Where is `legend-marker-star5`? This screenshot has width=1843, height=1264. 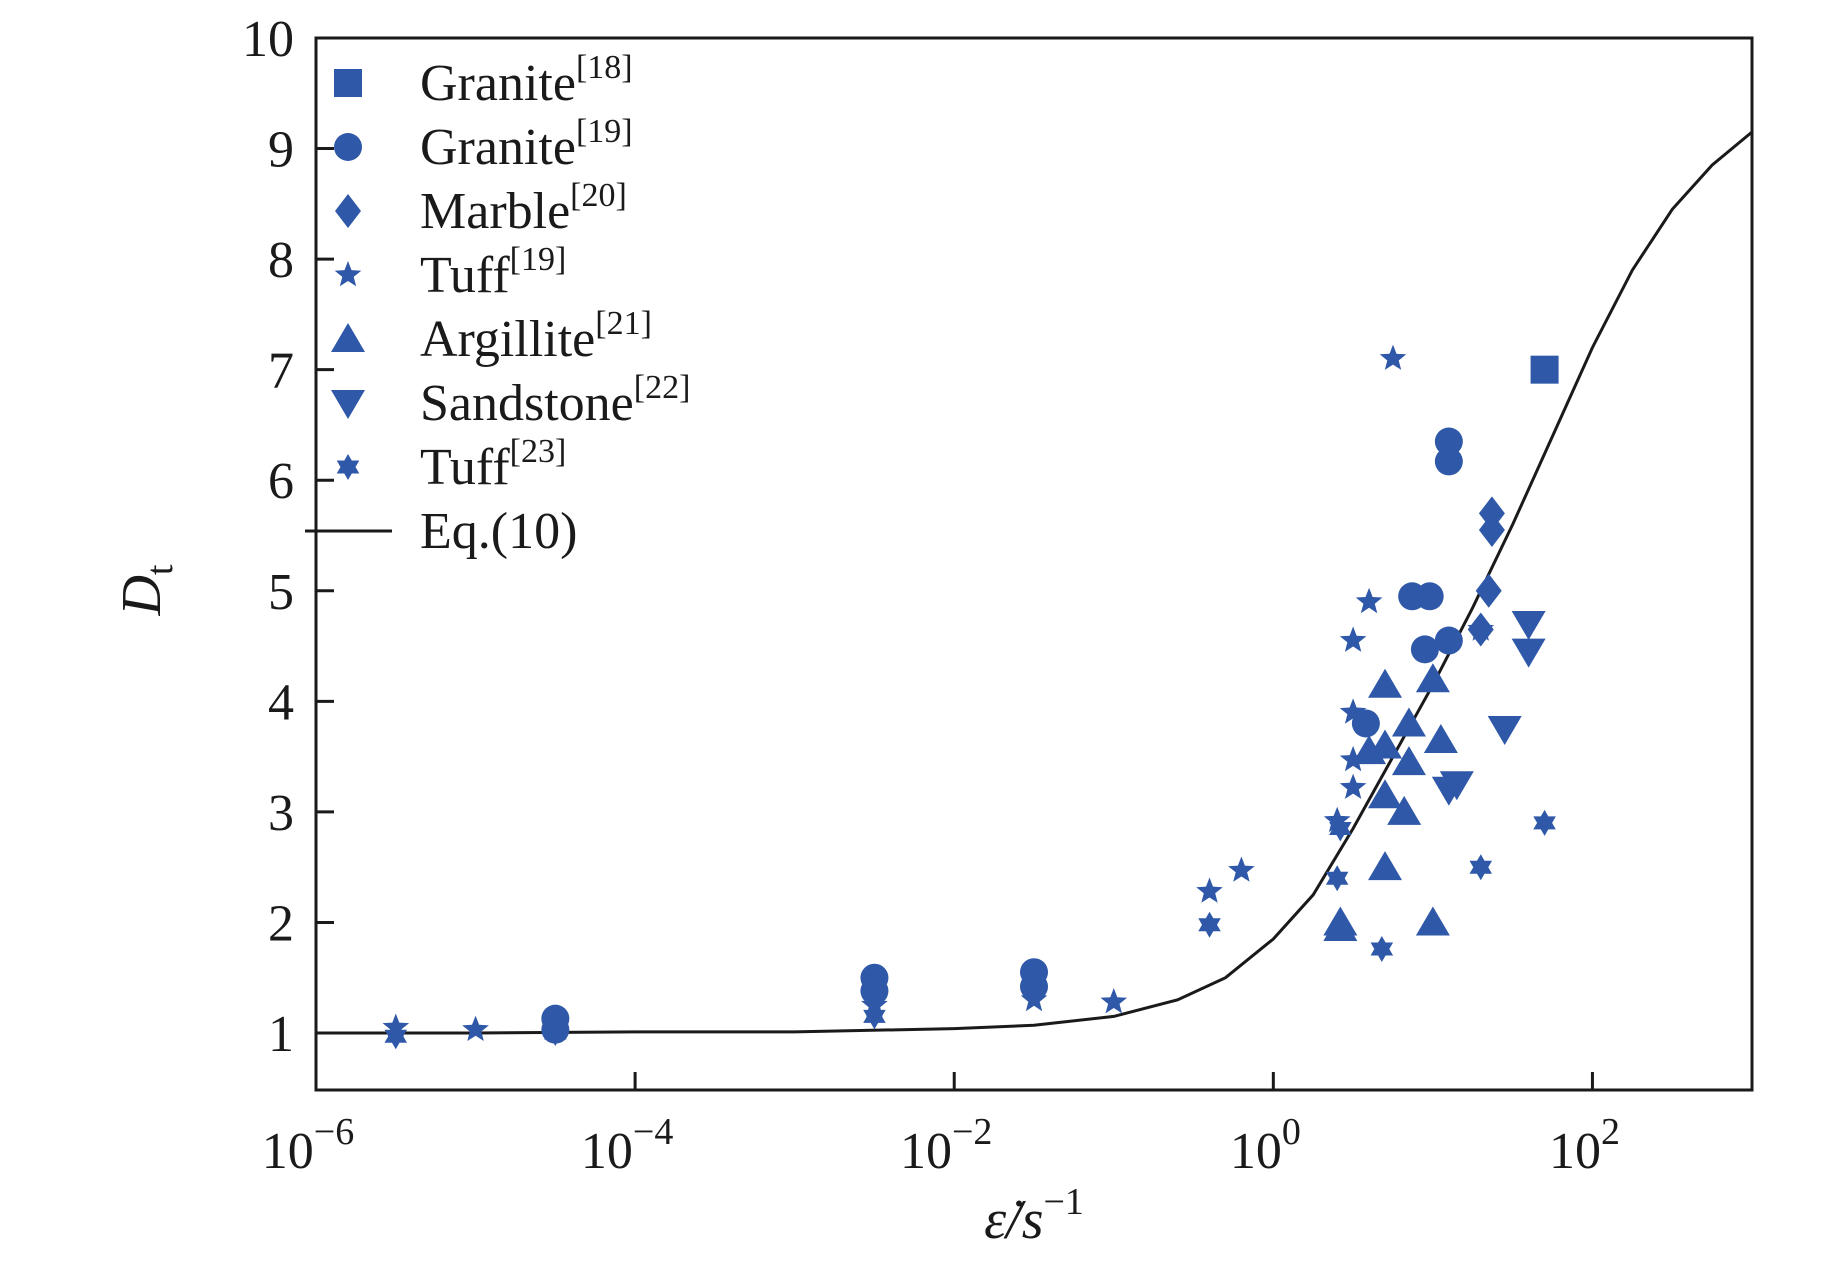
legend-marker-star5 is located at coordinates (348, 274).